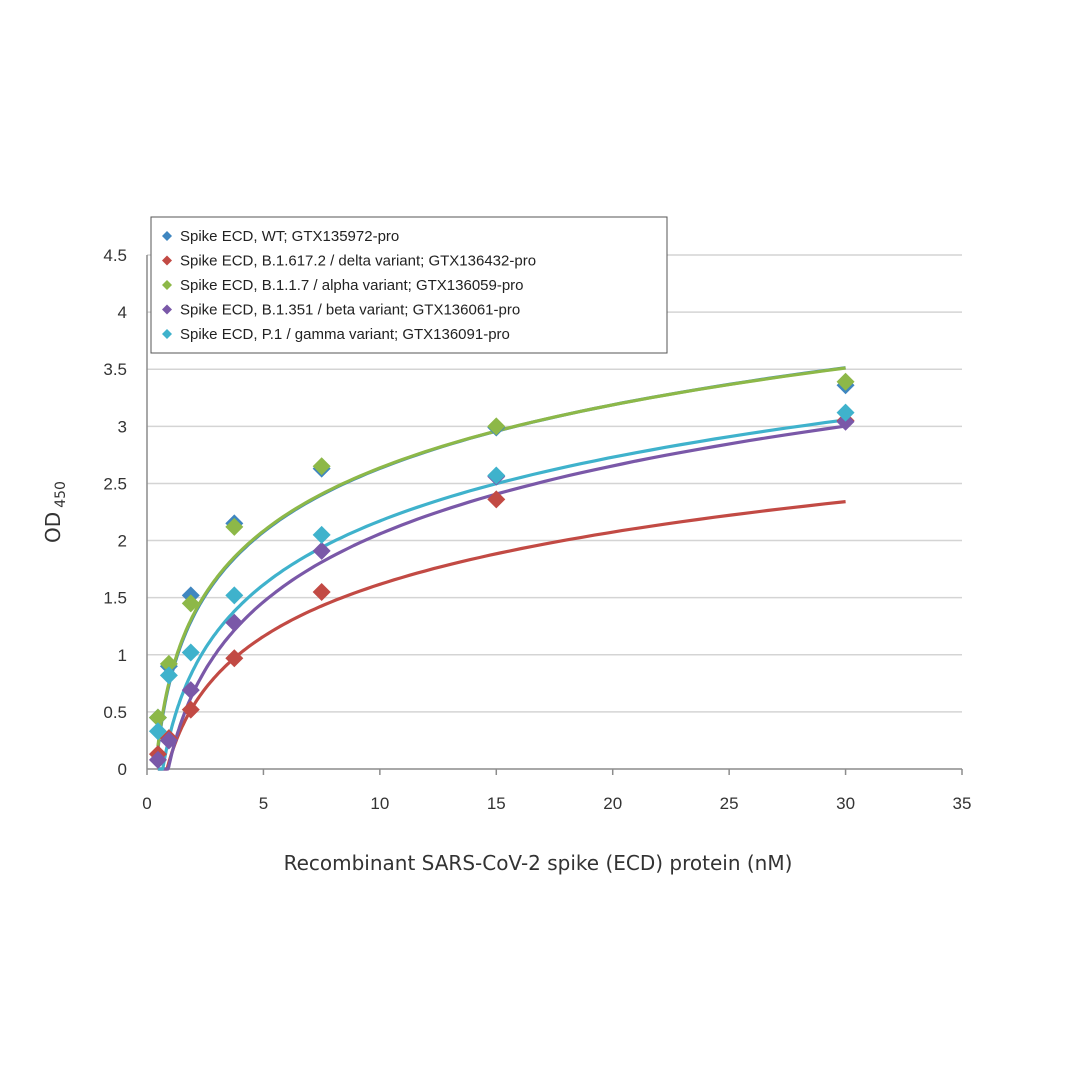  What do you see at coordinates (845, 803) in the screenshot?
I see `x-tick-label: 30` at bounding box center [845, 803].